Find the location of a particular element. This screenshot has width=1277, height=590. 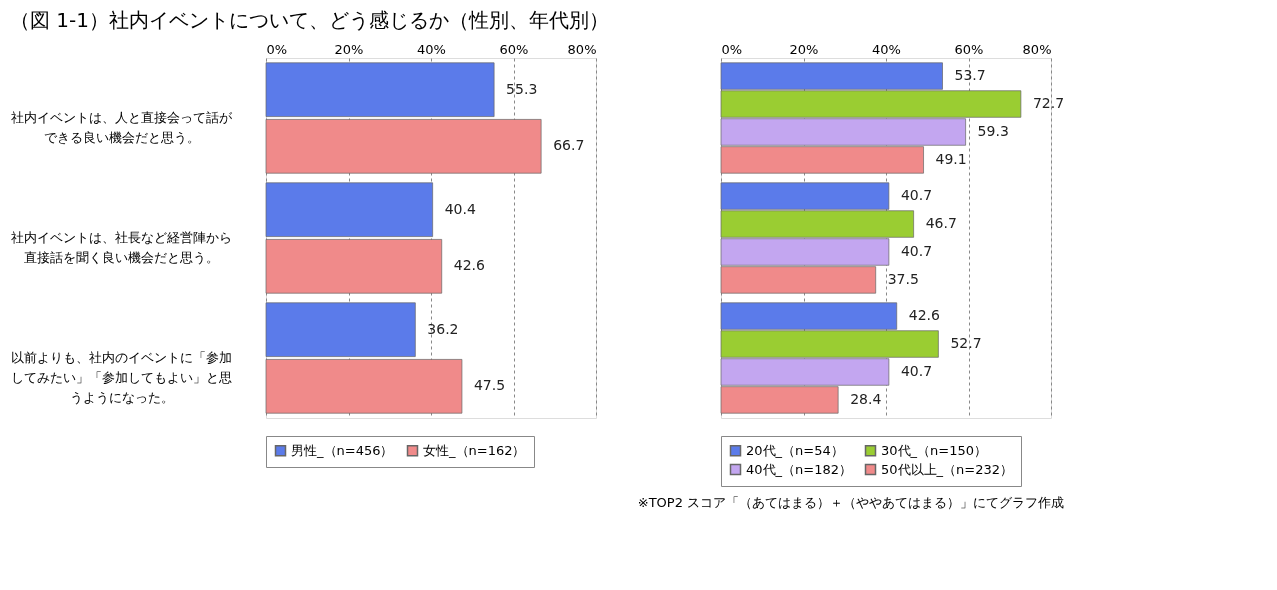

chart-title: （図 1-1）社内イベントについて、どう感じるか（性別、年代別） is located at coordinates (310, 19).